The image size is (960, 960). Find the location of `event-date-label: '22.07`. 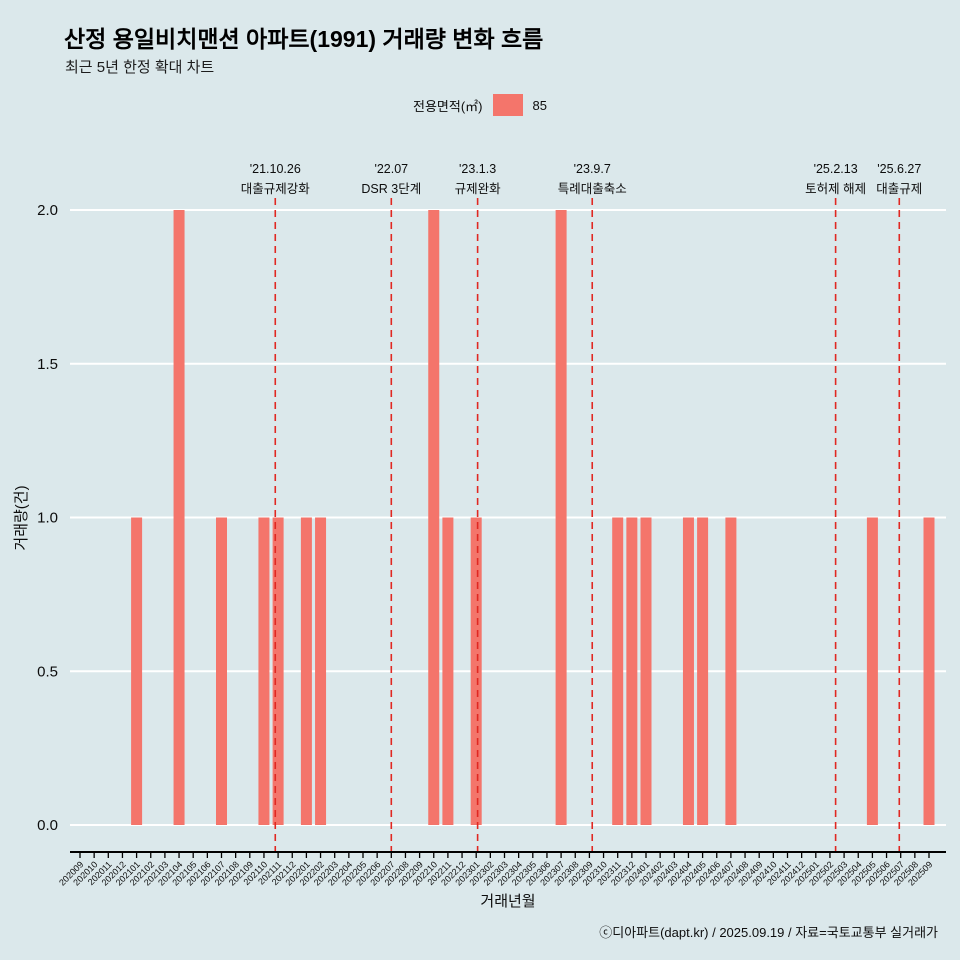

event-date-label: '22.07 is located at coordinates (391, 169).